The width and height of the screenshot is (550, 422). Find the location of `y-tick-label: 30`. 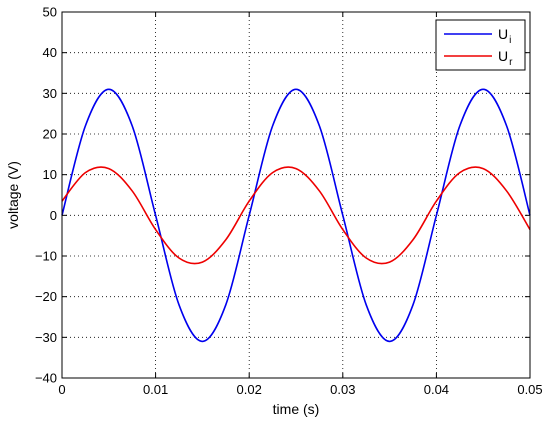

y-tick-label: 30 is located at coordinates (50, 93).